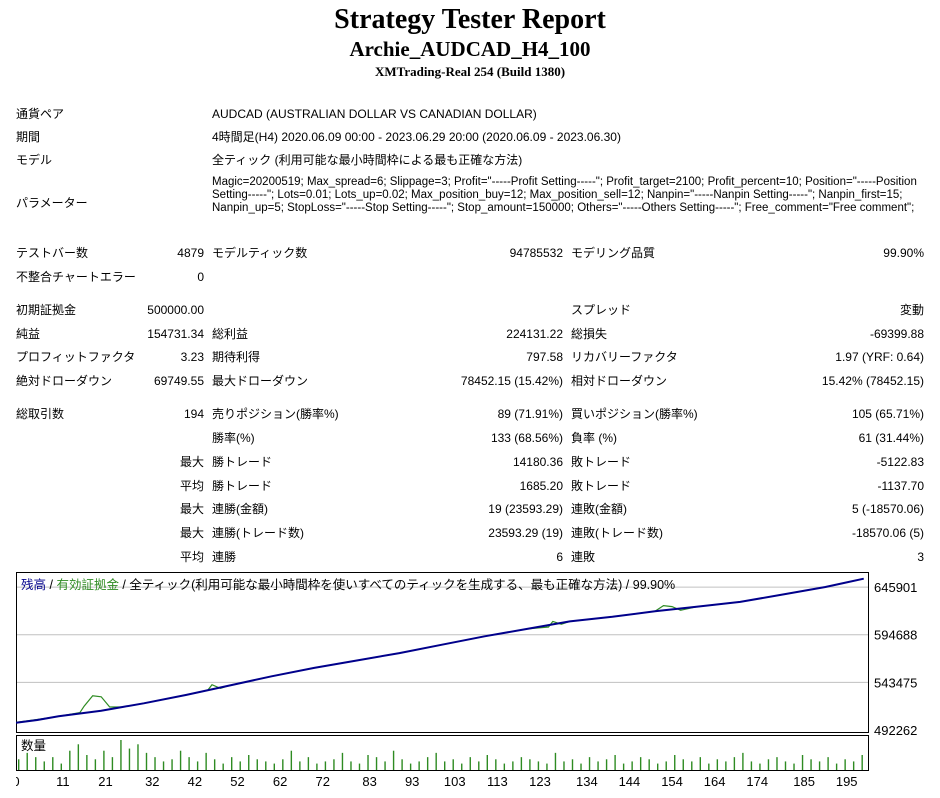 This screenshot has width=940, height=798. Describe the element at coordinates (537, 462) in the screenshot. I see `largest-win-value: 14180.36` at that location.